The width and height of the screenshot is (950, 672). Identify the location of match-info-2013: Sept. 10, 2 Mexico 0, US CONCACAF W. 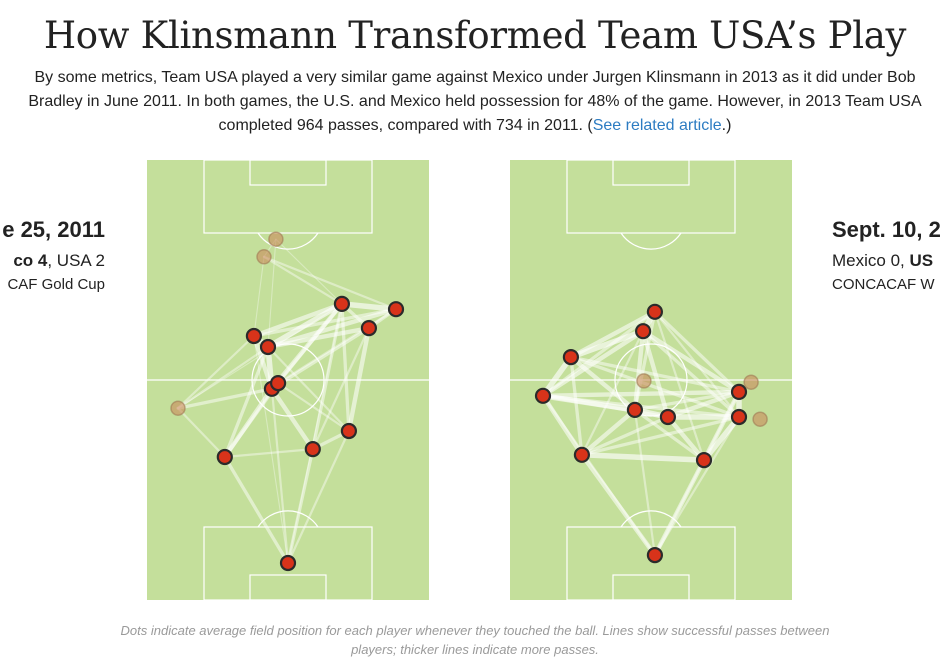
(886, 255).